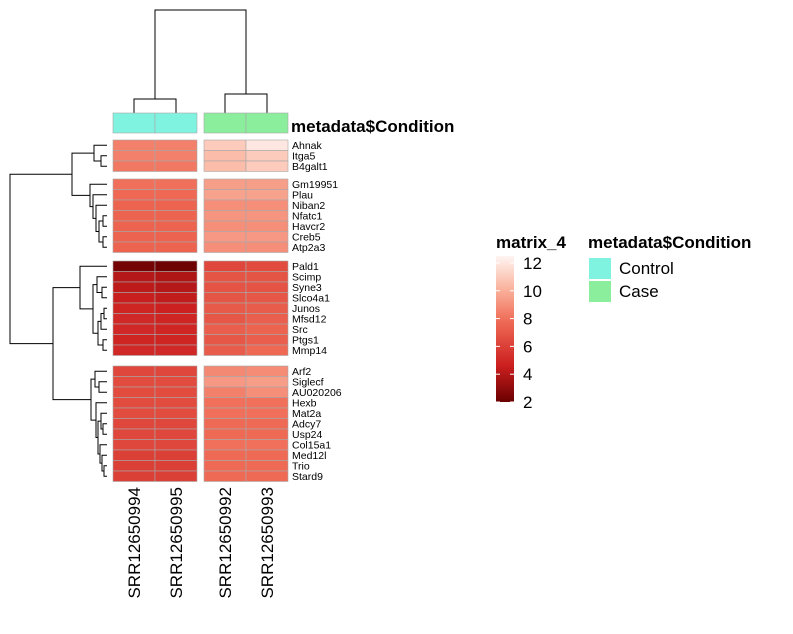 The image size is (793, 634). I want to click on legend-tick-label: 4, so click(527, 374).